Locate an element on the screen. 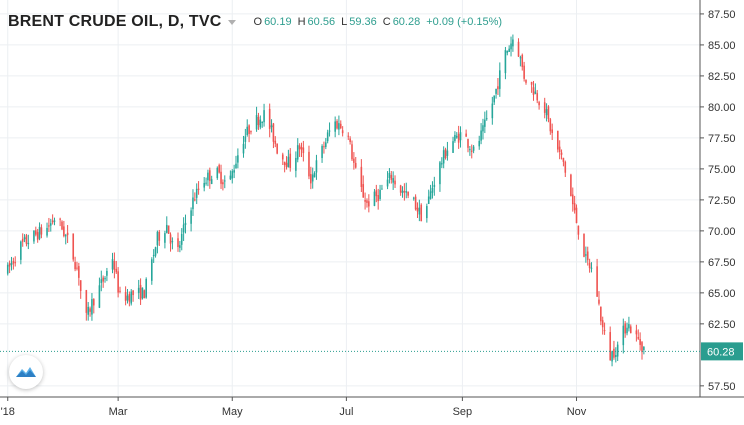  symbol-title: BRENT CRUDE OIL, D, TVC is located at coordinates (115, 21).